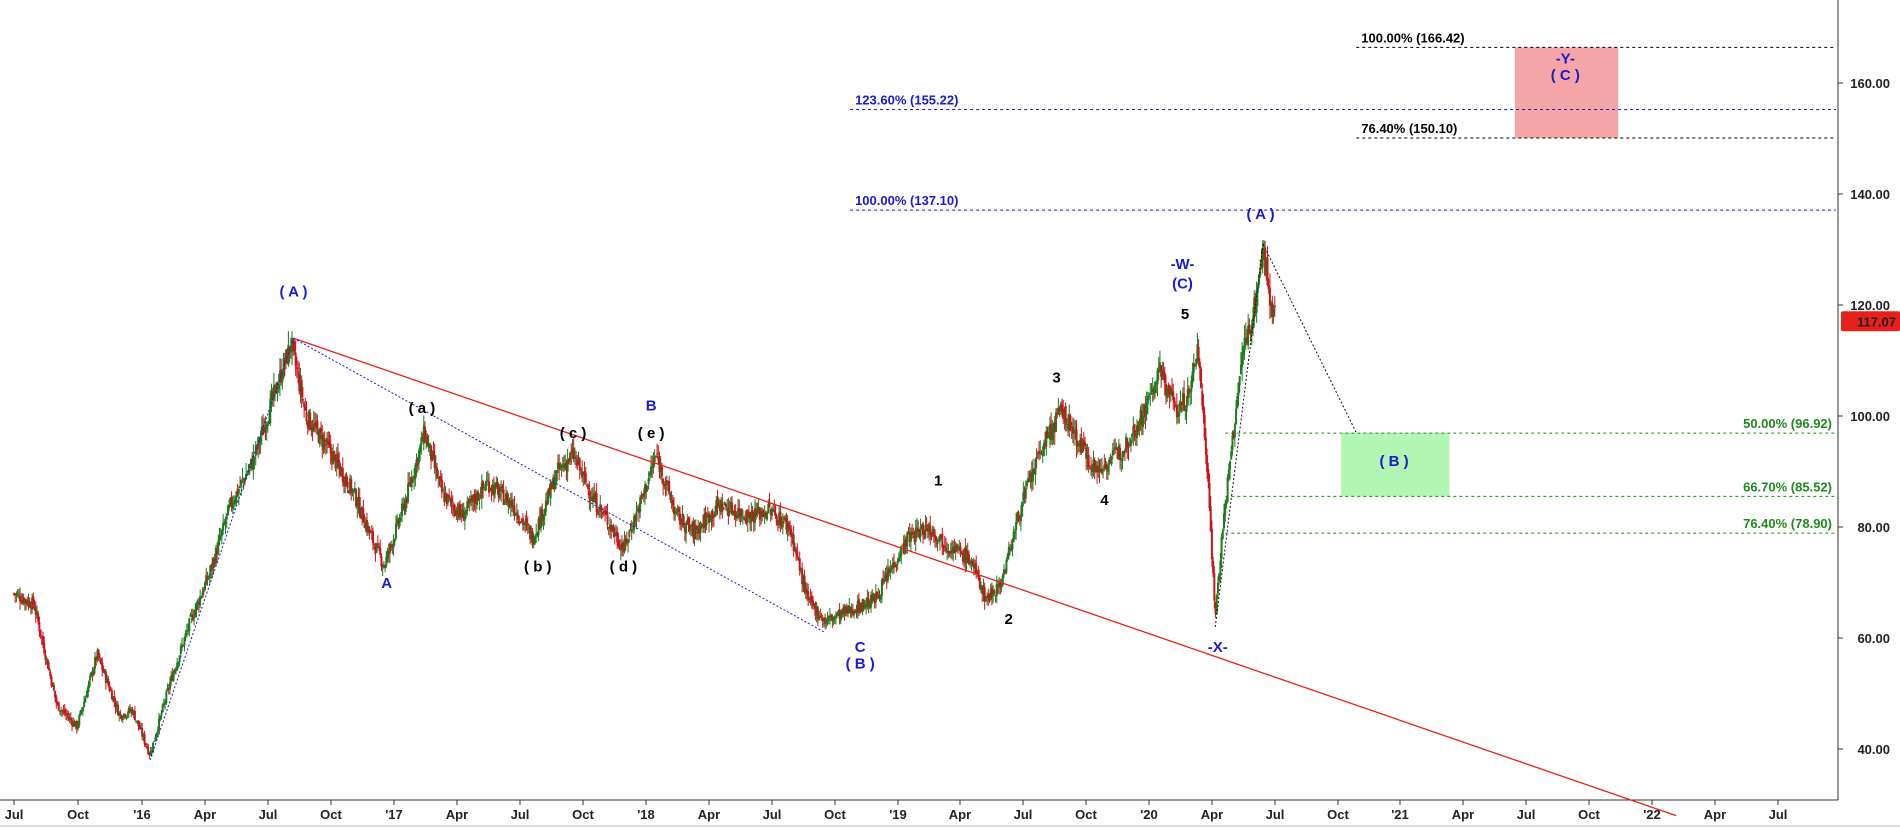 This screenshot has width=1900, height=828. What do you see at coordinates (1409, 128) in the screenshot?
I see `fib-level-label: 76.40% (150.10)` at bounding box center [1409, 128].